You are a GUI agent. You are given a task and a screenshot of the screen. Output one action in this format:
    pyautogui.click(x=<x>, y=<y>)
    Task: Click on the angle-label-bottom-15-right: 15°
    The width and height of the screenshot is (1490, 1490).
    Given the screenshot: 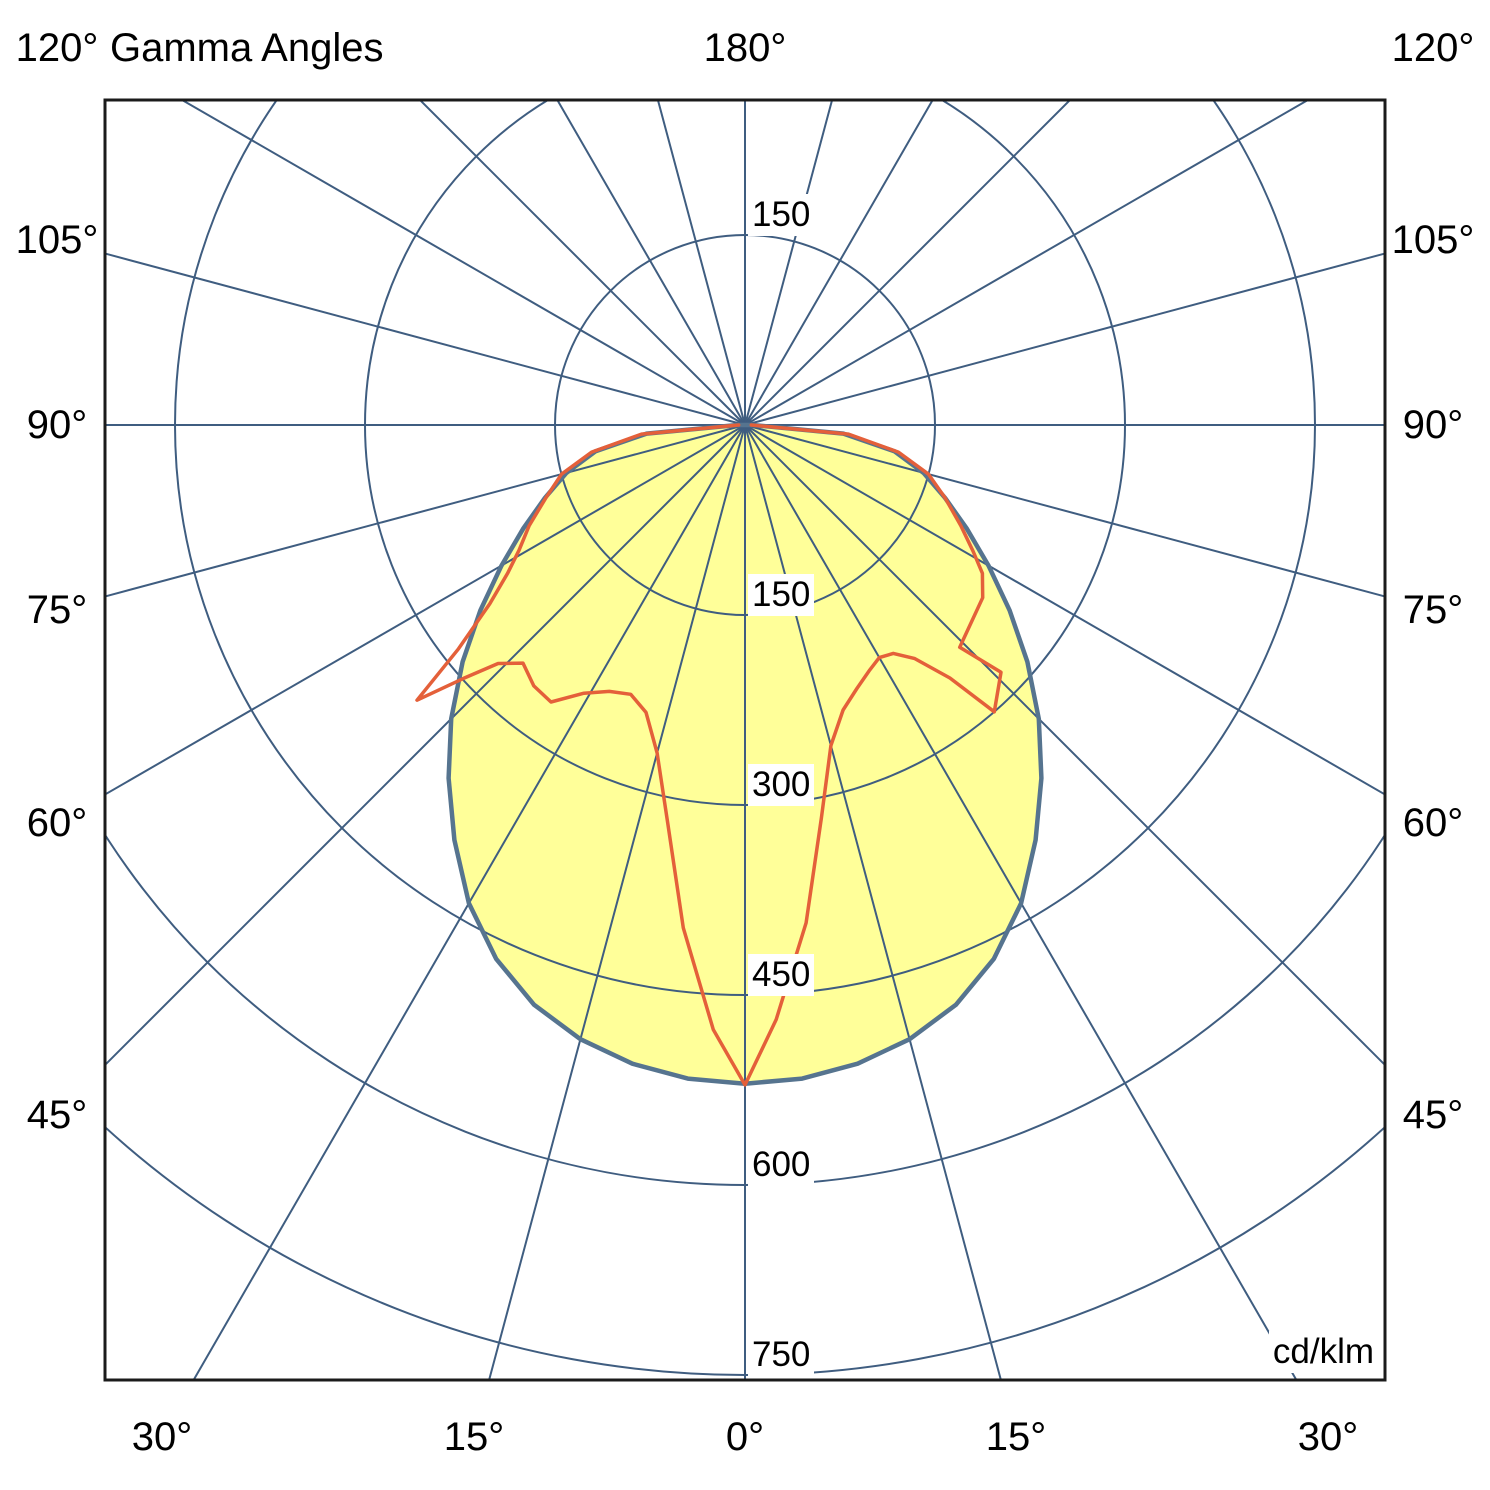 What is the action you would take?
    pyautogui.click(x=1016, y=1436)
    